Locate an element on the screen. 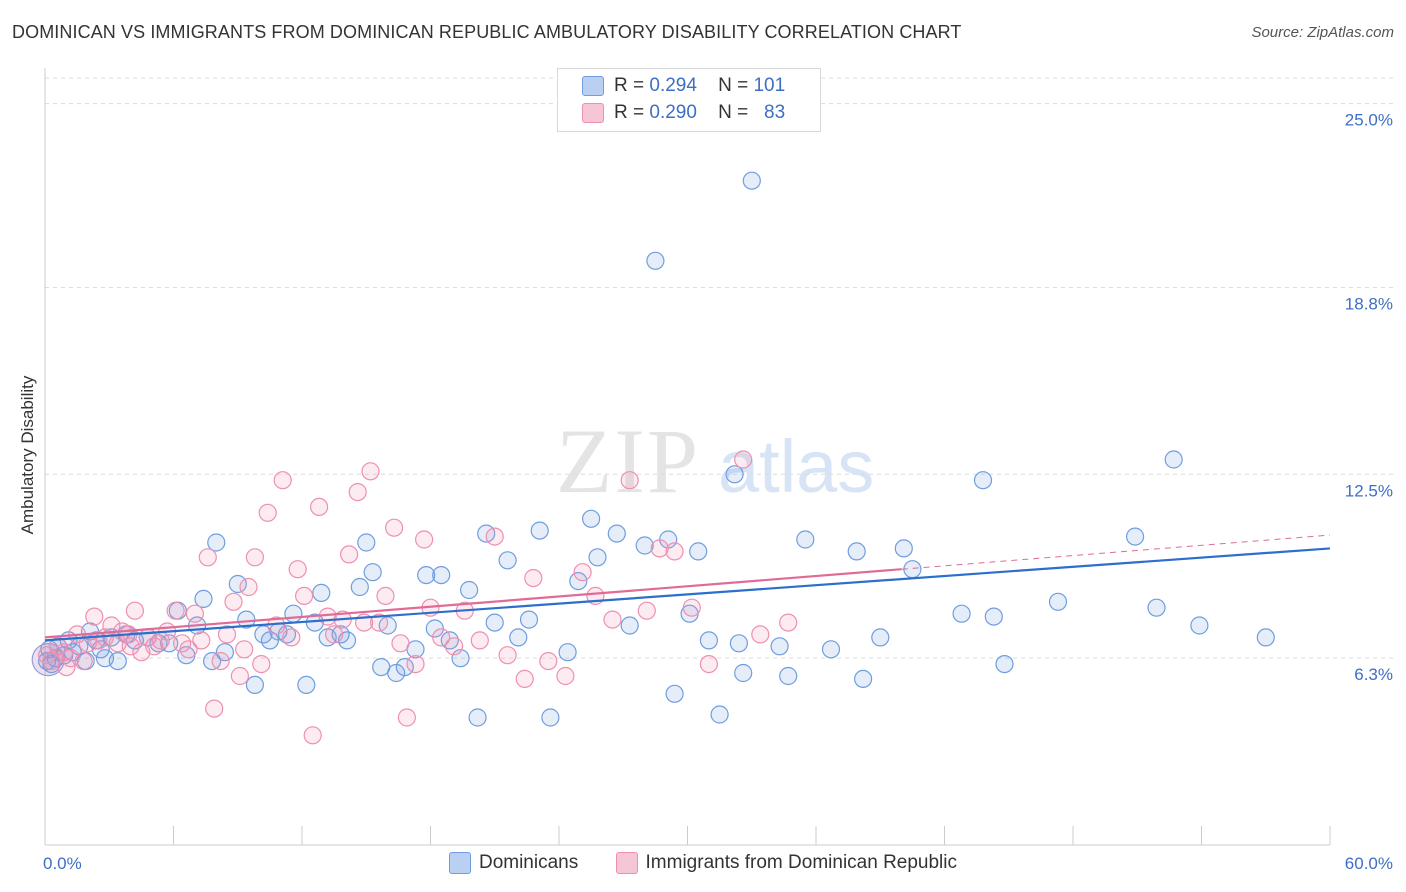  x-tick-labels: 0.0% 60.0% is located at coordinates (718, 863).